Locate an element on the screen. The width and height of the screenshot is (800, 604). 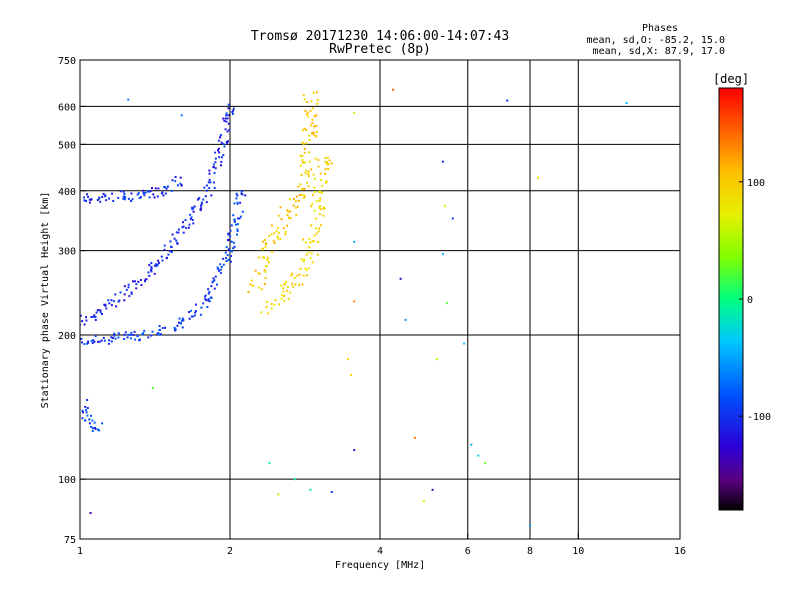
x-axis-label: Frequency [MHz] is located at coordinates (380, 565).